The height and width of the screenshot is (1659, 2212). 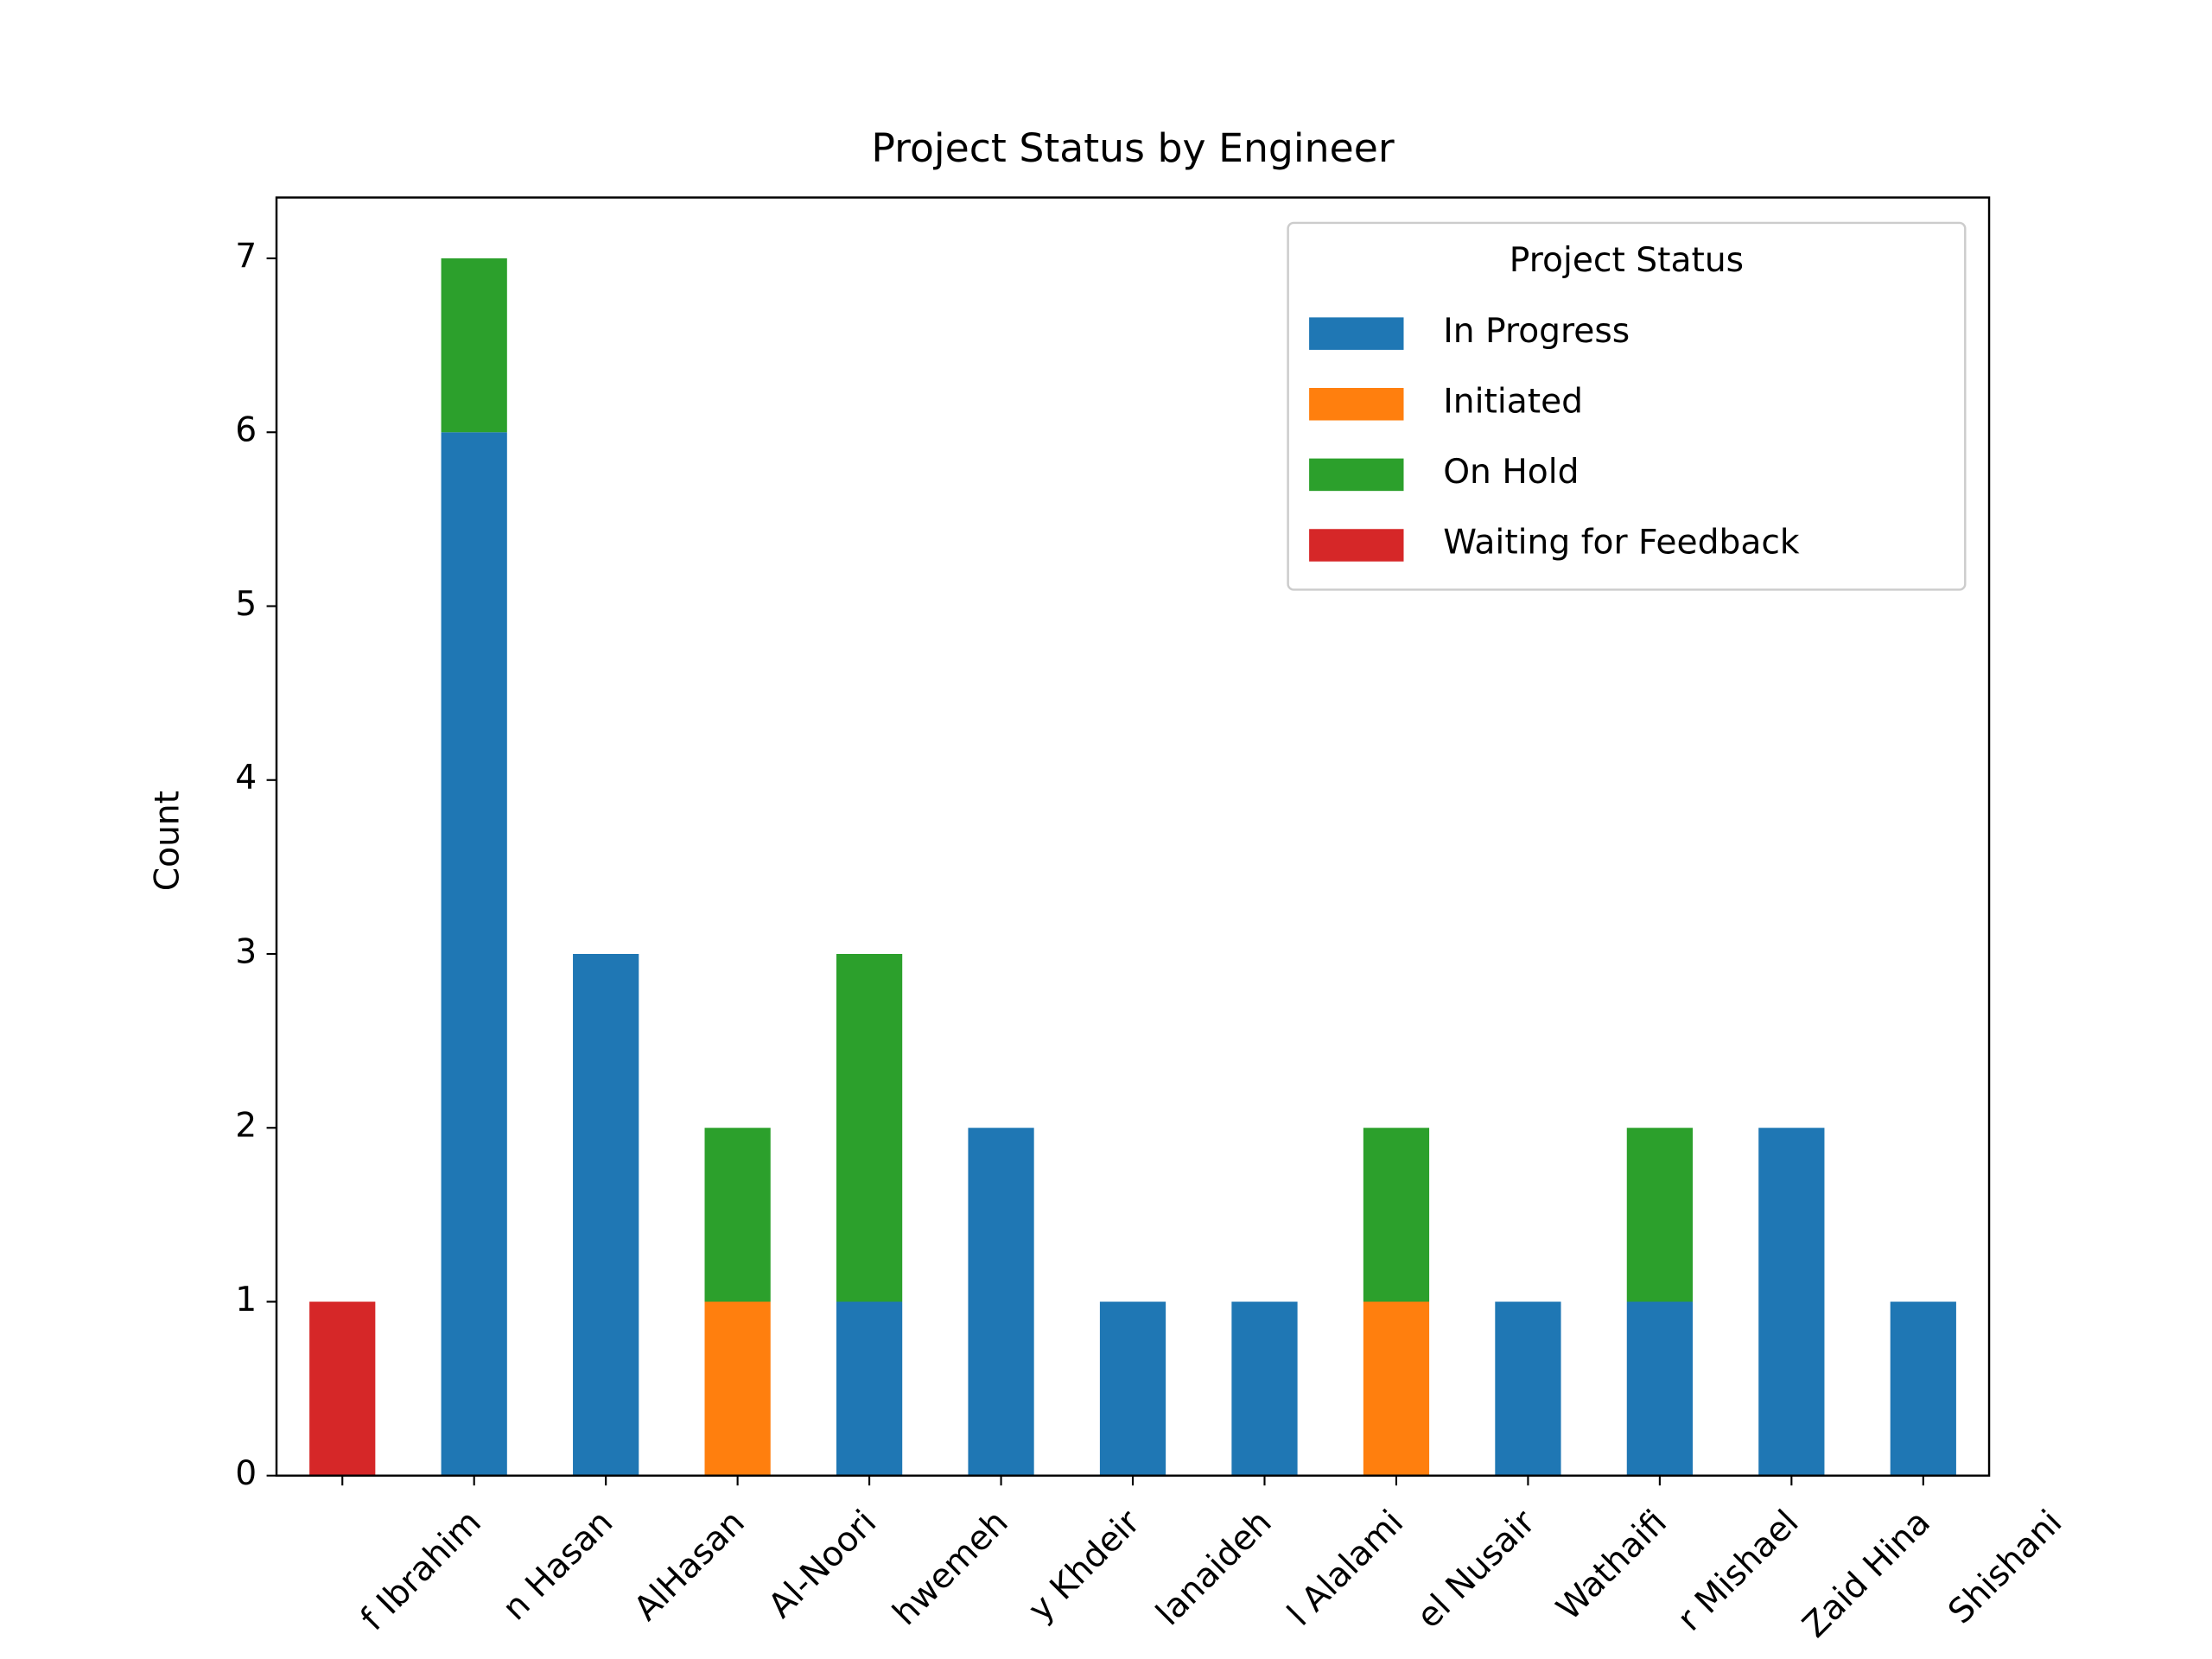 What do you see at coordinates (1627, 406) in the screenshot?
I see `legend-box` at bounding box center [1627, 406].